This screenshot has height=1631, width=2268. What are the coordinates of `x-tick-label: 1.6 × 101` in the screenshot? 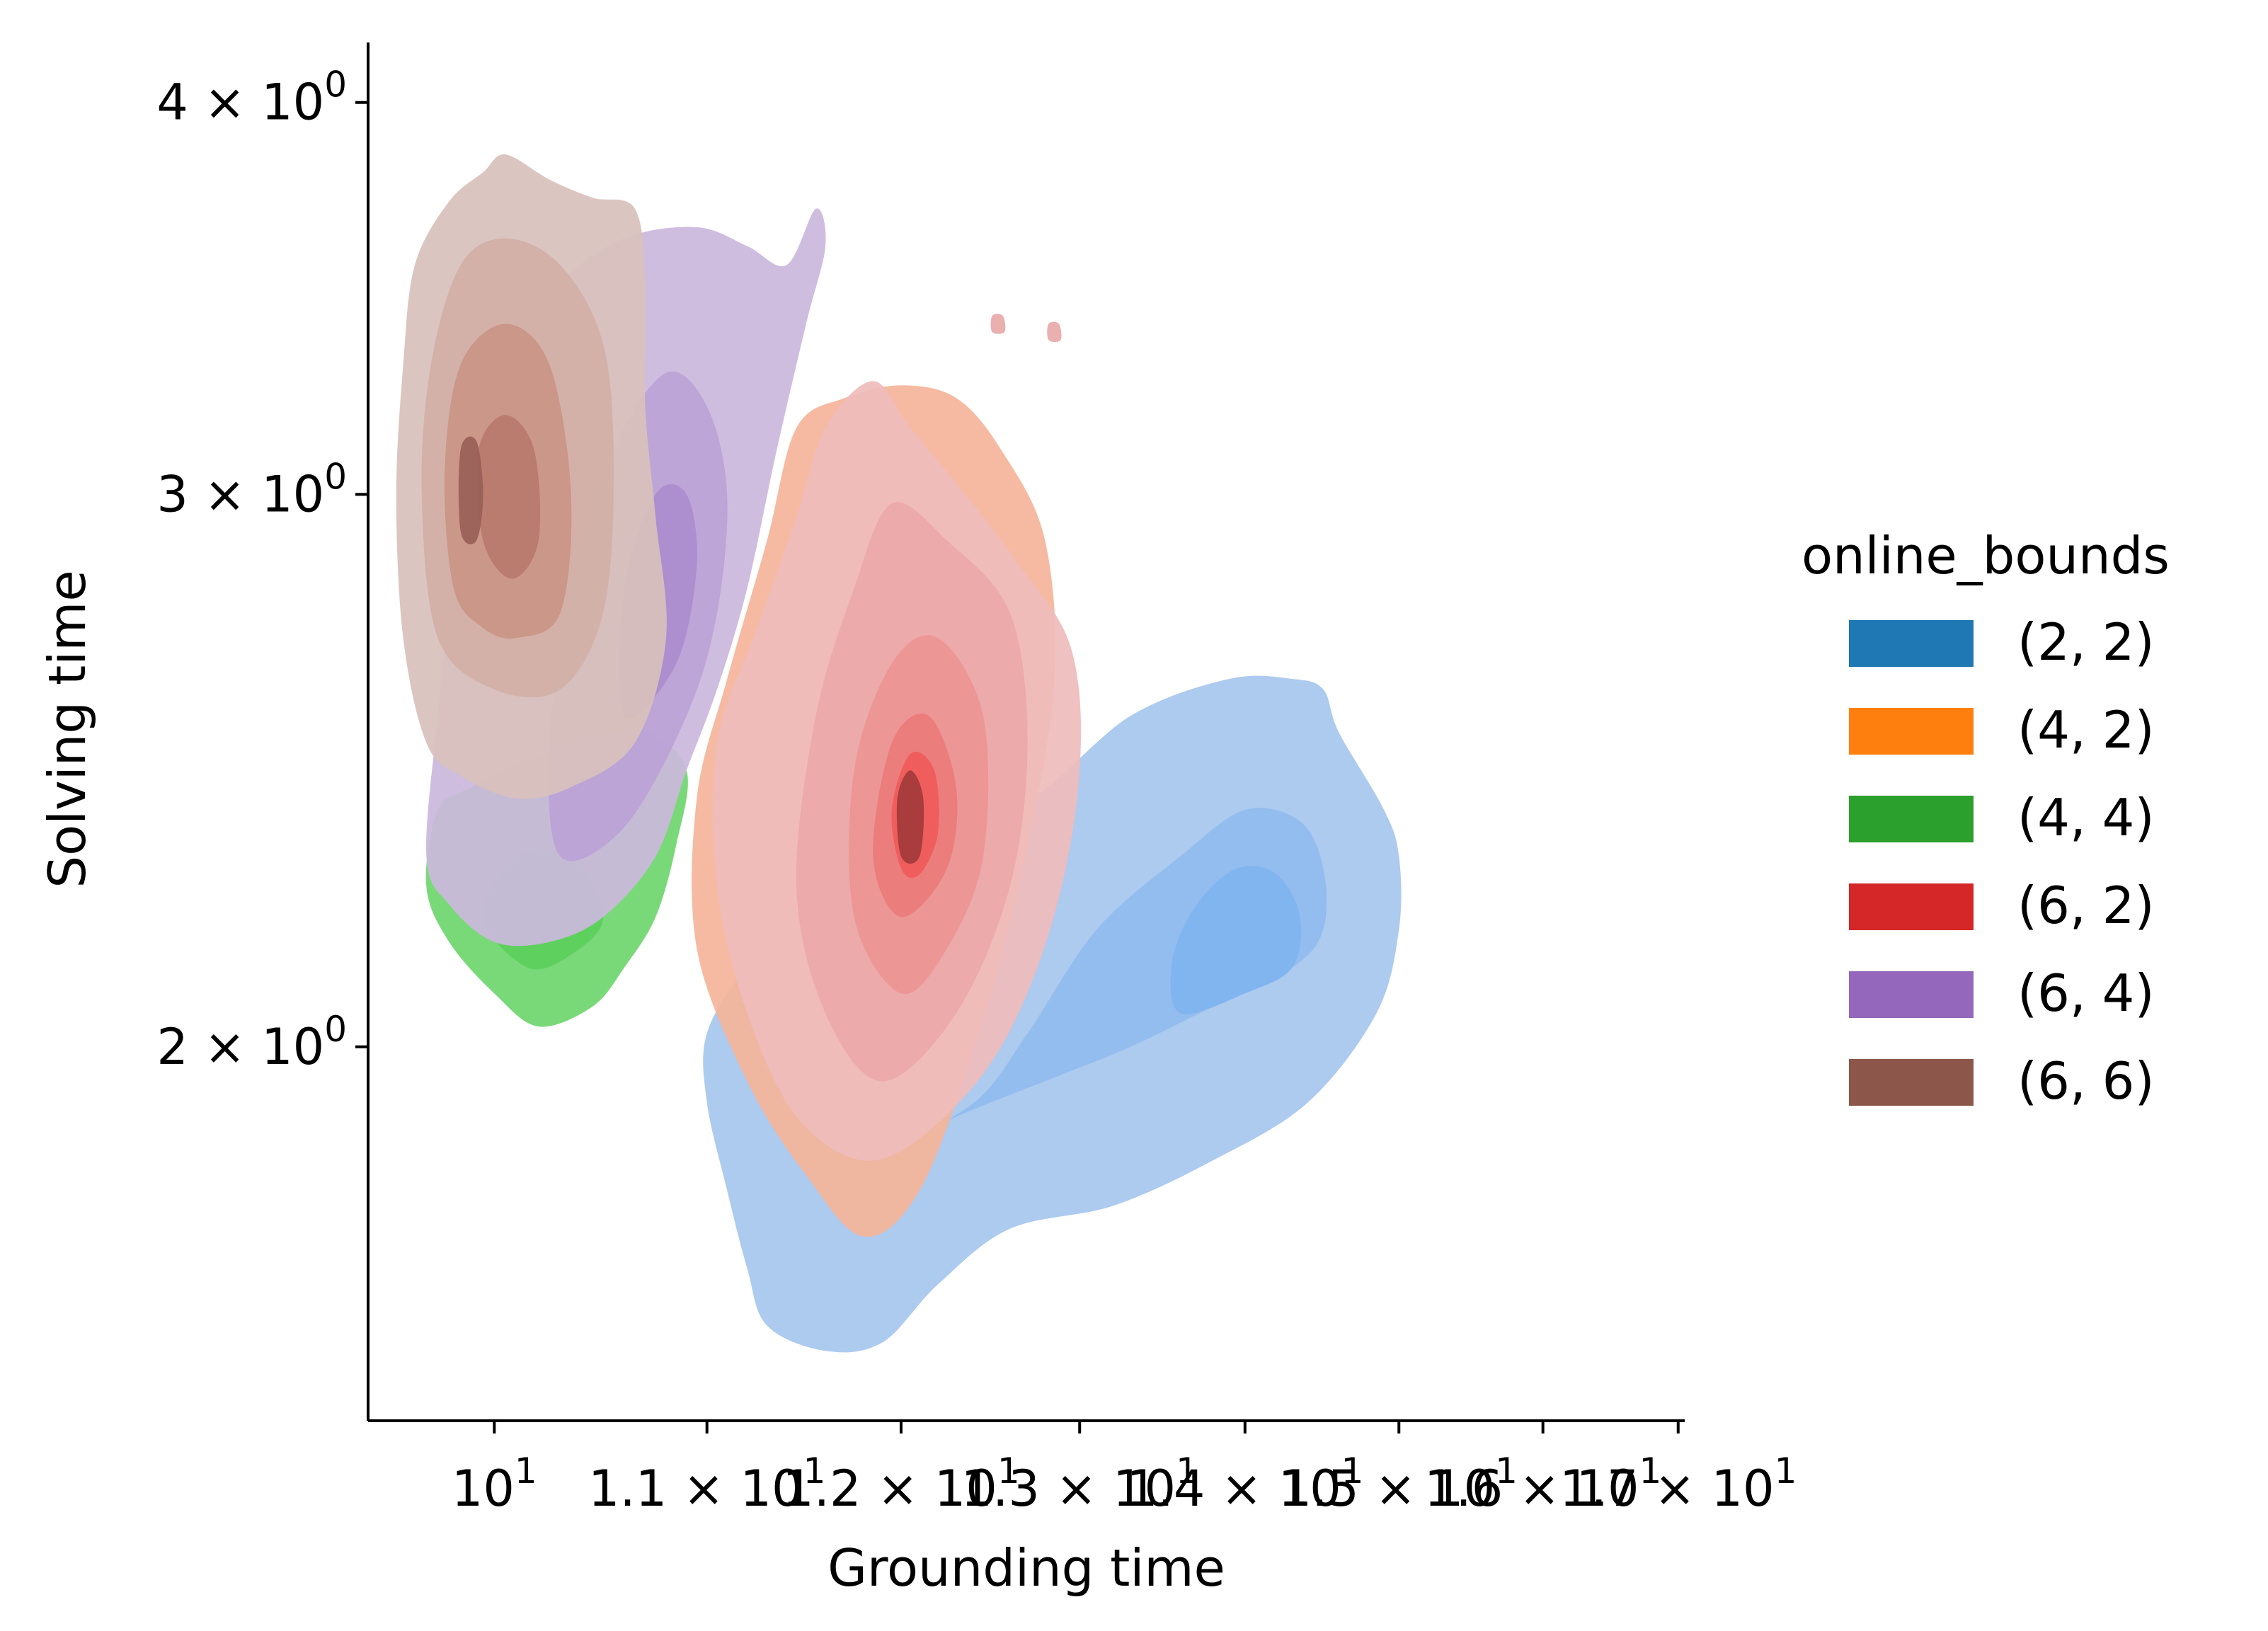 It's located at (1542, 1484).